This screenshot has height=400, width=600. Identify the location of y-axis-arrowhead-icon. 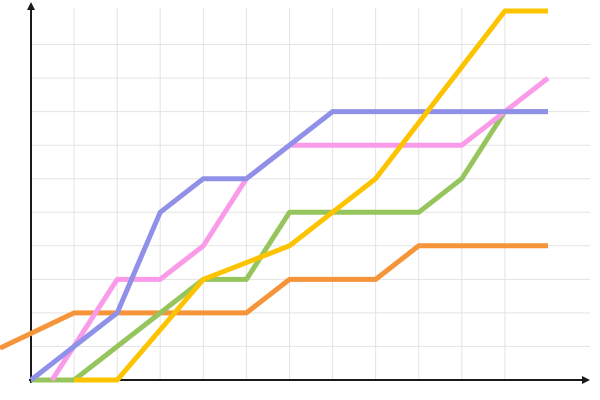
(31, 6).